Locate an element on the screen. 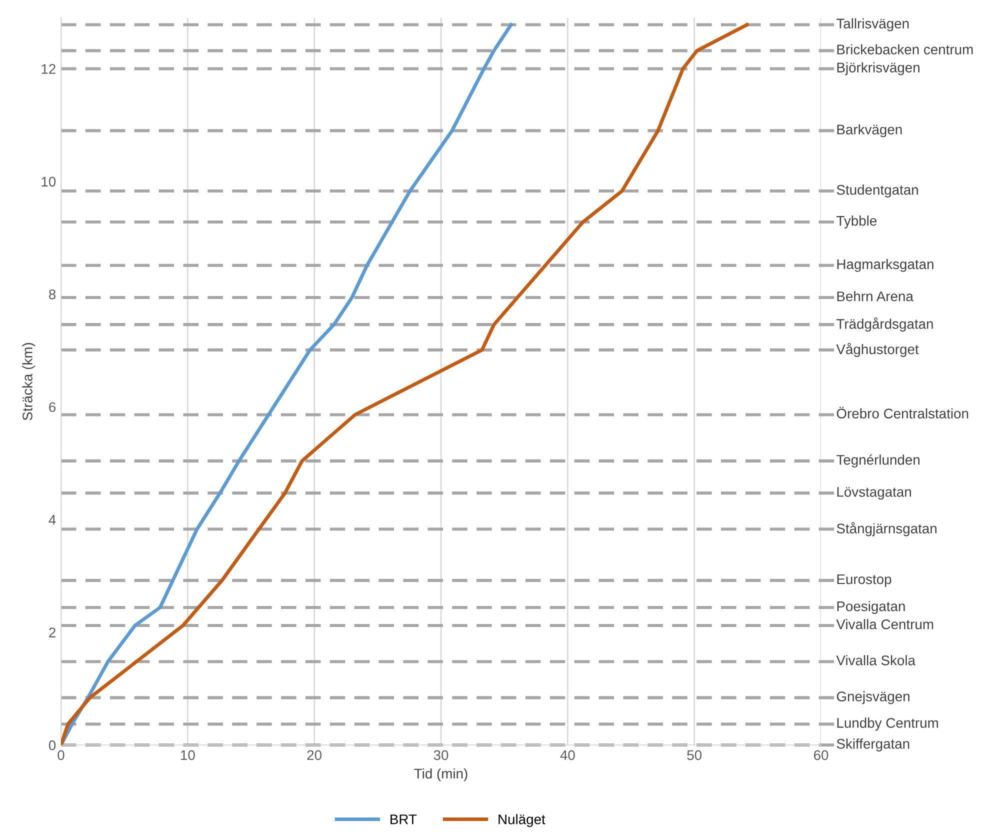  ref-line-label: Vivalla Centrum is located at coordinates (885, 624).